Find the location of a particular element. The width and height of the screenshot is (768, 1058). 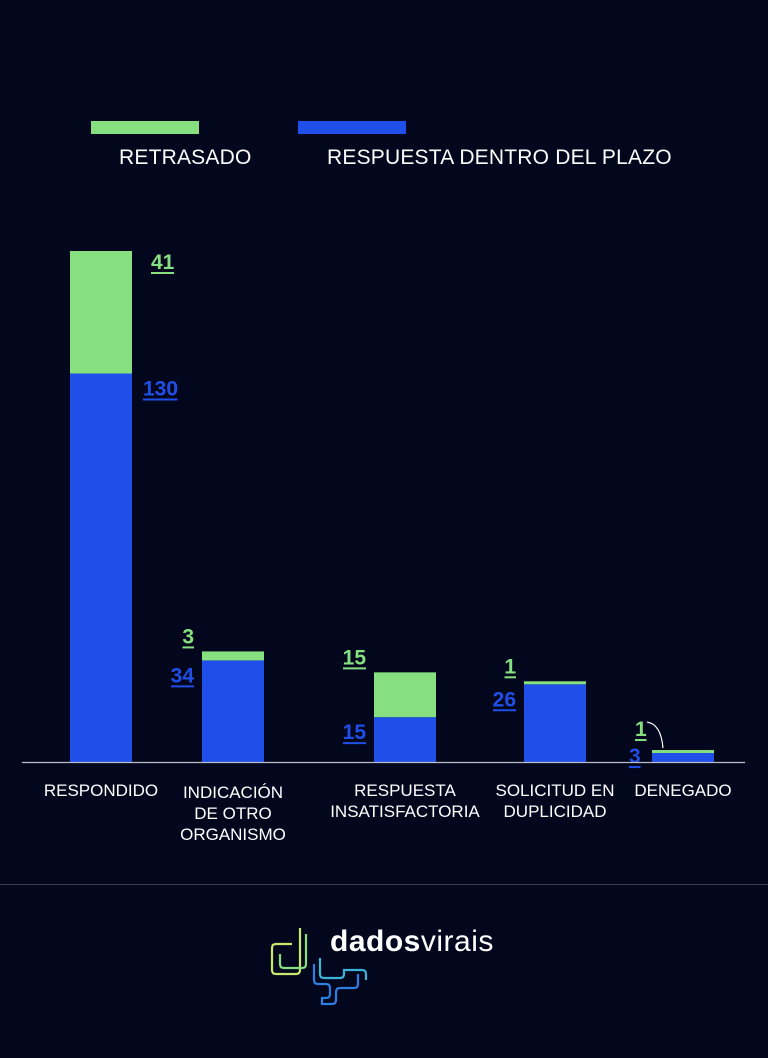

brand-bold: dados is located at coordinates (375, 941).